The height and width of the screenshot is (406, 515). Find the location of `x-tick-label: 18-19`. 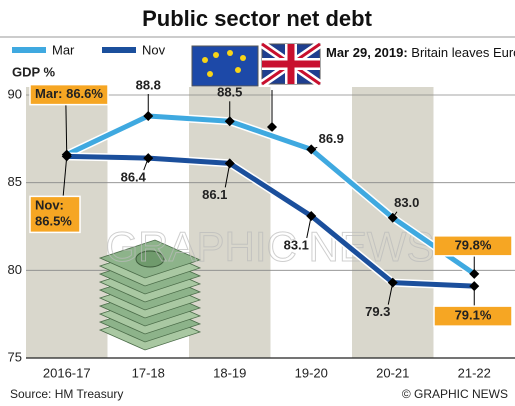

x-tick-label: 18-19 is located at coordinates (229, 372).